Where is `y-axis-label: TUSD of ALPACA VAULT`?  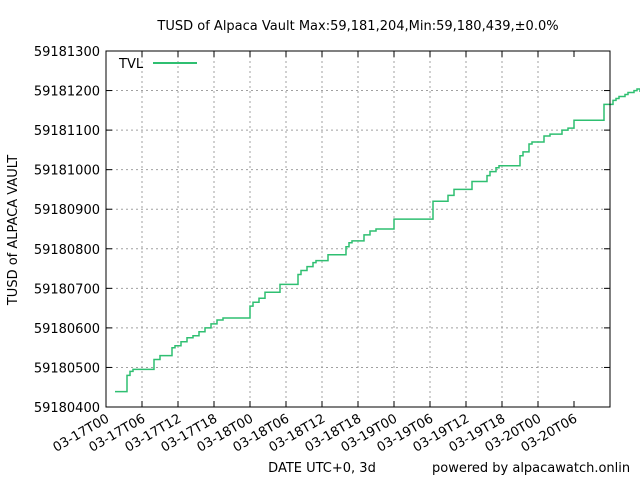 y-axis-label: TUSD of ALPACA VAULT is located at coordinates (13, 230).